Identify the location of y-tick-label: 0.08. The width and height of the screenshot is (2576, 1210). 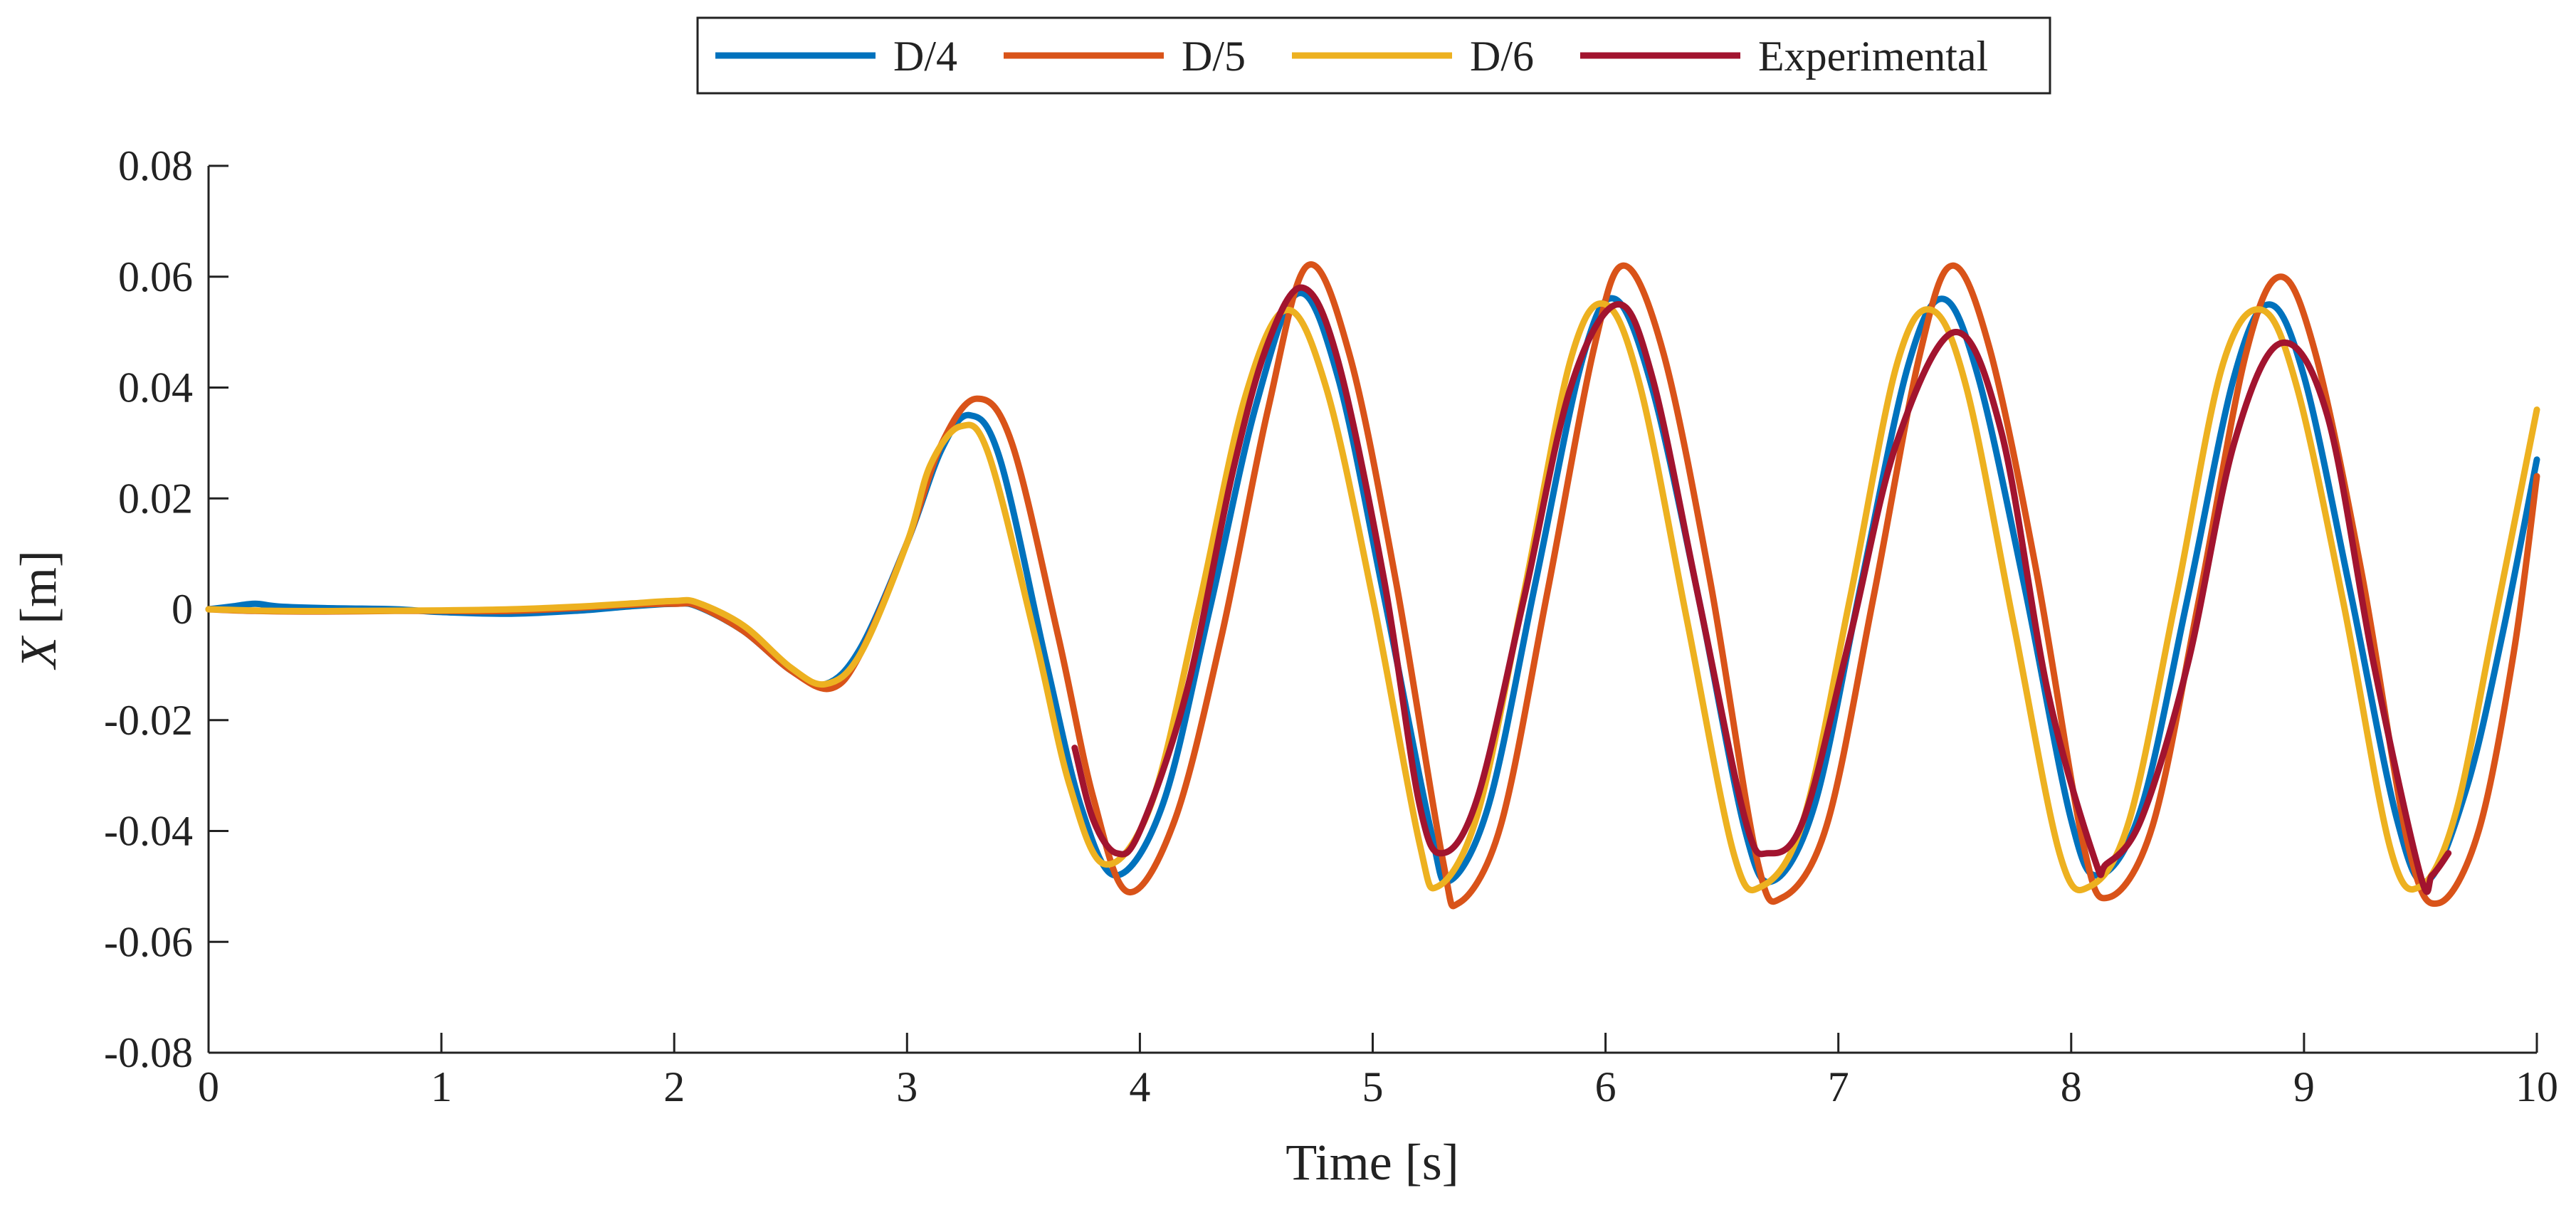
(155, 165).